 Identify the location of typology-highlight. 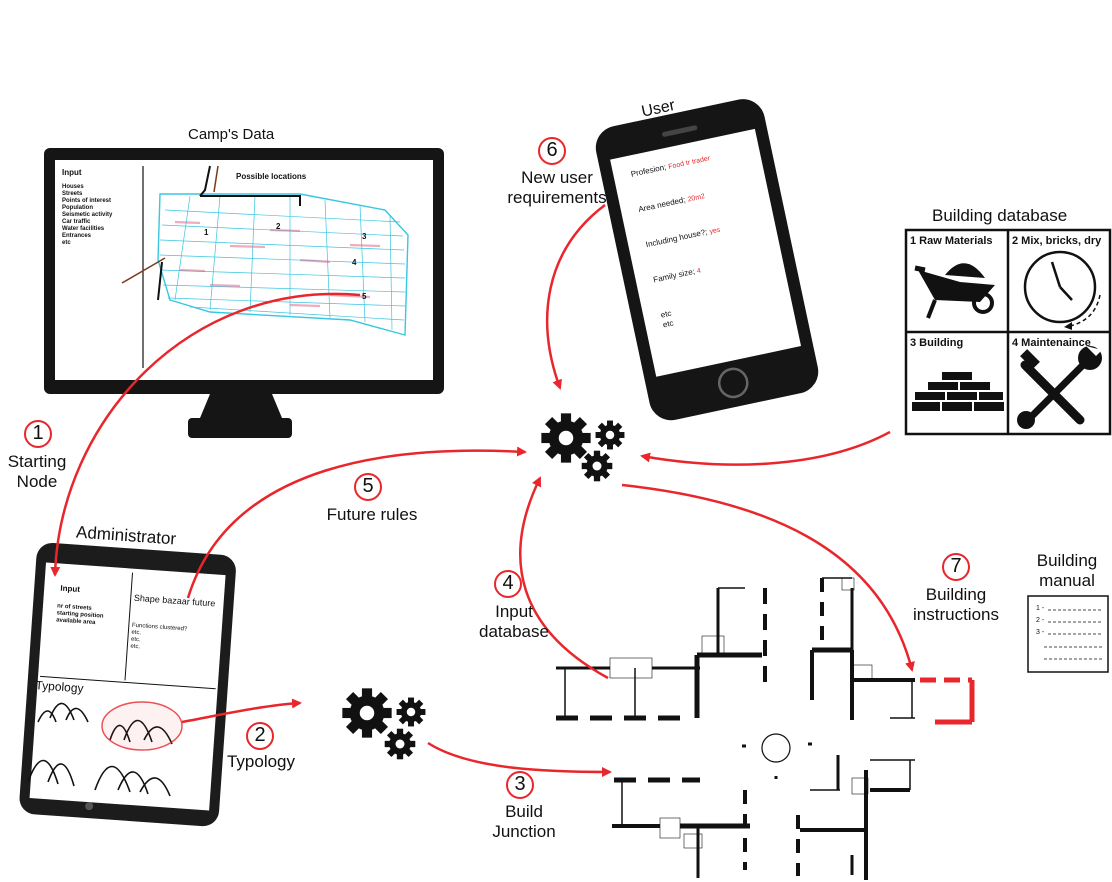
(142, 726).